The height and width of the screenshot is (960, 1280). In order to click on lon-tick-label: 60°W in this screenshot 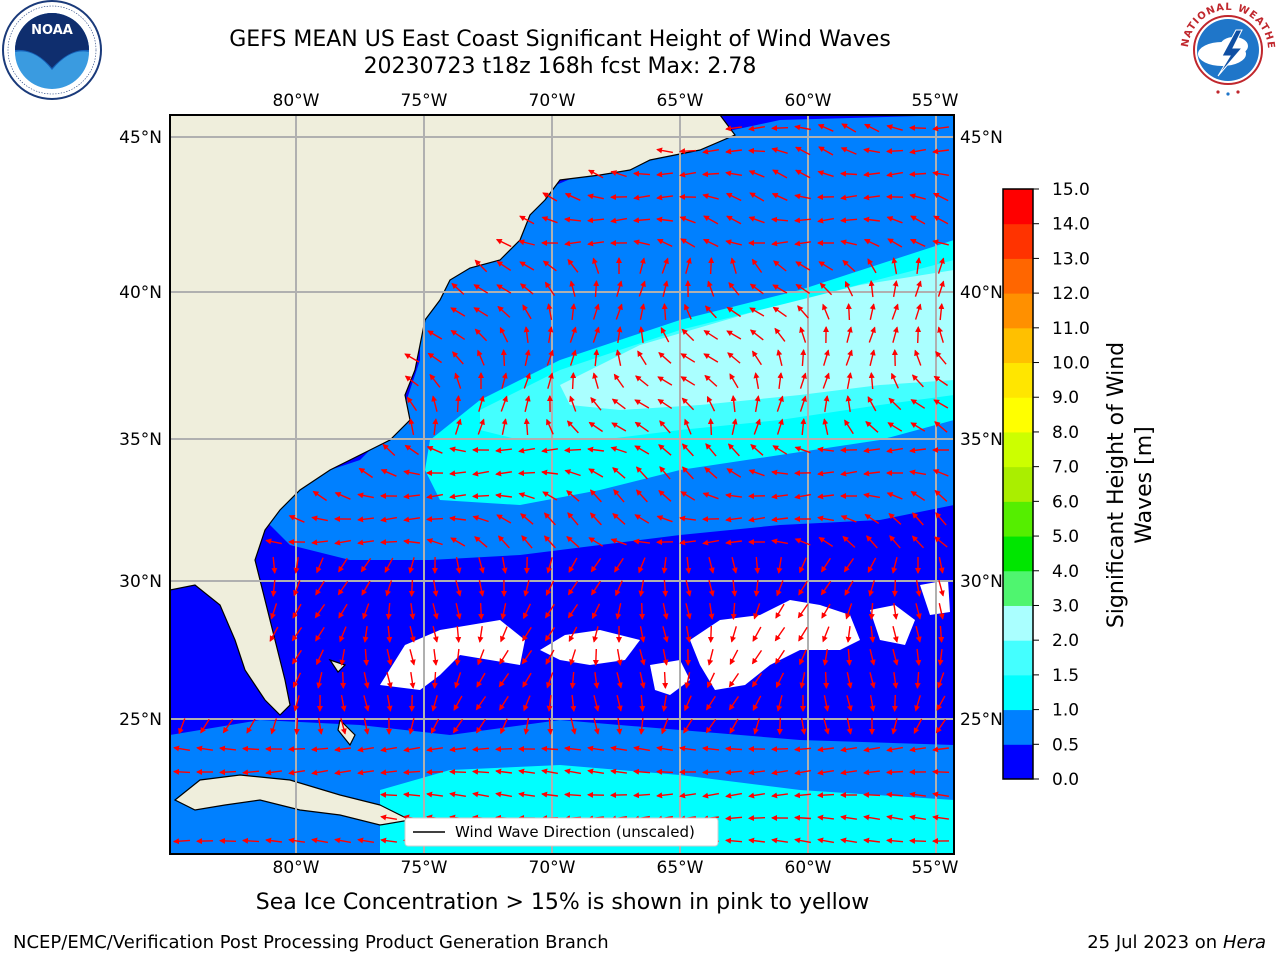, I will do `click(808, 101)`.